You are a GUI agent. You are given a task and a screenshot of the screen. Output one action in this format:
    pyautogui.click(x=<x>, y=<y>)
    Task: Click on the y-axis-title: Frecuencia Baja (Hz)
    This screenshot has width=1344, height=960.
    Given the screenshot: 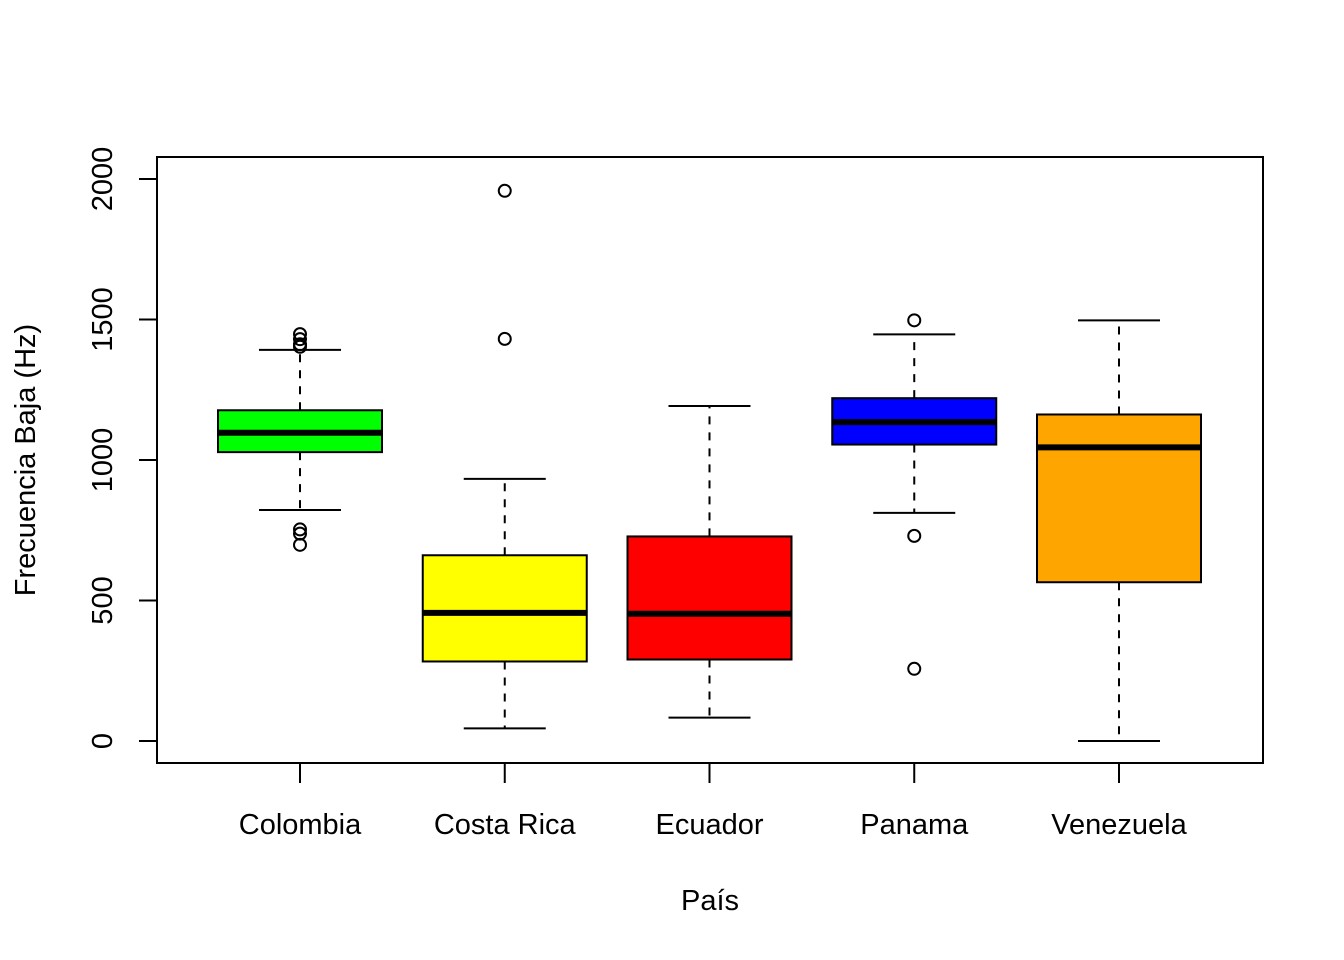 What is the action you would take?
    pyautogui.click(x=26, y=460)
    